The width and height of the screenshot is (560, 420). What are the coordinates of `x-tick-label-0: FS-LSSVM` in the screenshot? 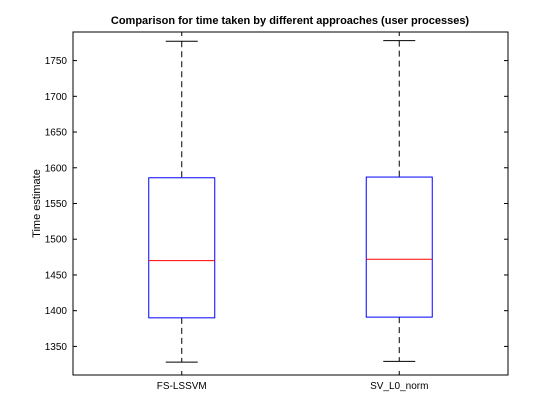 It's located at (182, 386).